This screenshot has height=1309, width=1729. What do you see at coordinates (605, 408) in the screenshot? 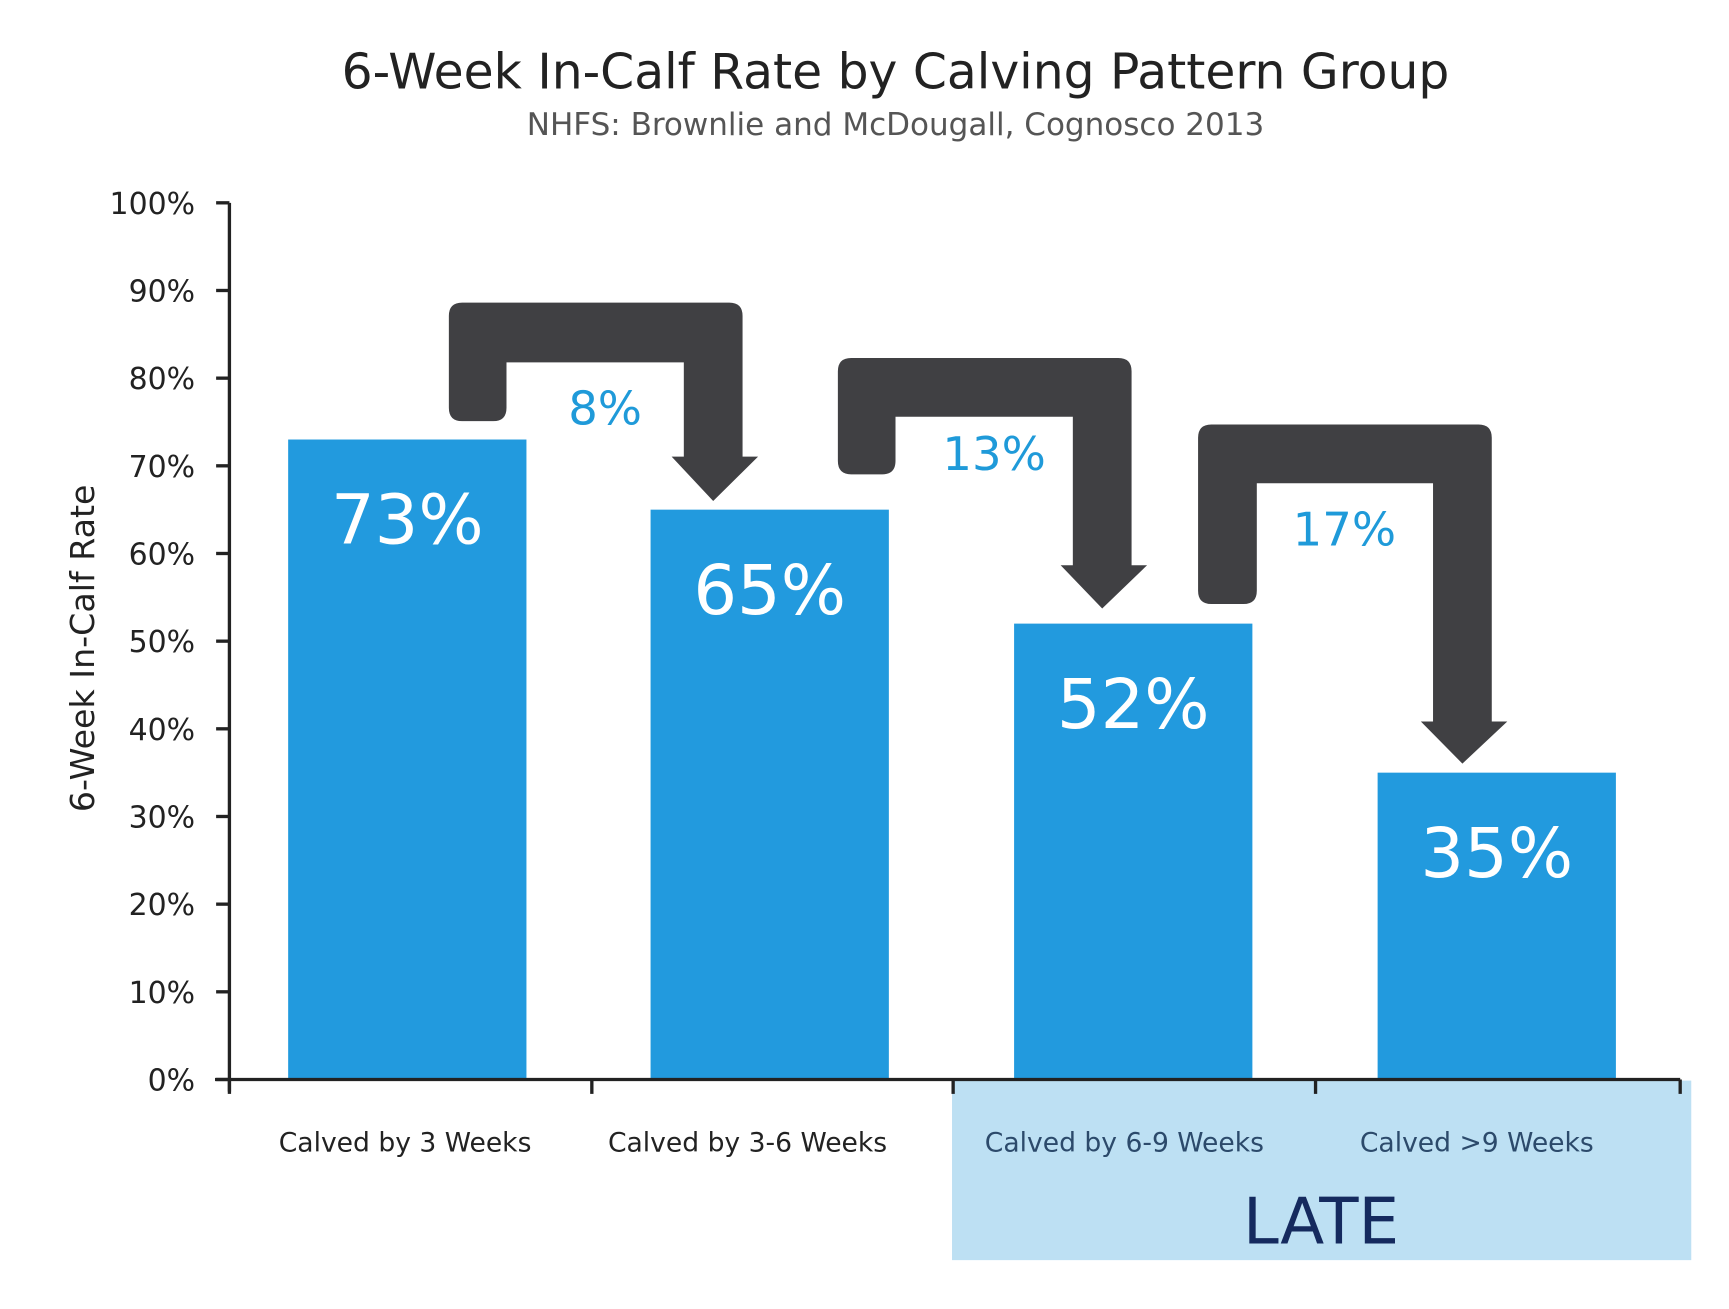
I see `drop-label: 8%` at bounding box center [605, 408].